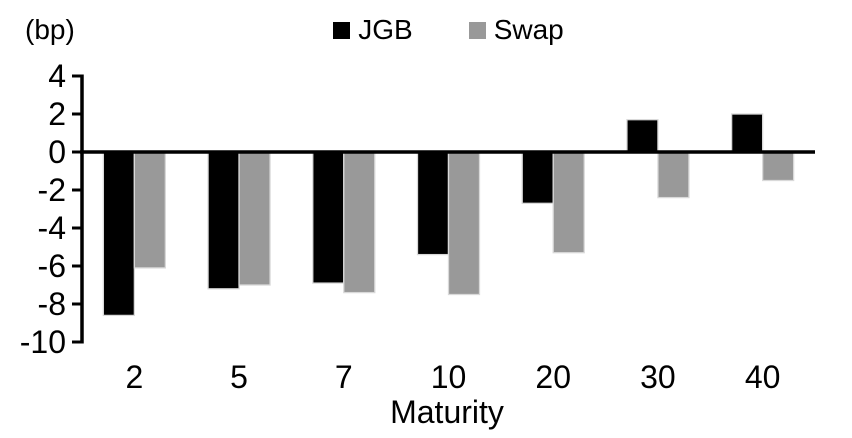  Describe the element at coordinates (342, 30) in the screenshot. I see `legend-swatch-jgb-icon` at that location.